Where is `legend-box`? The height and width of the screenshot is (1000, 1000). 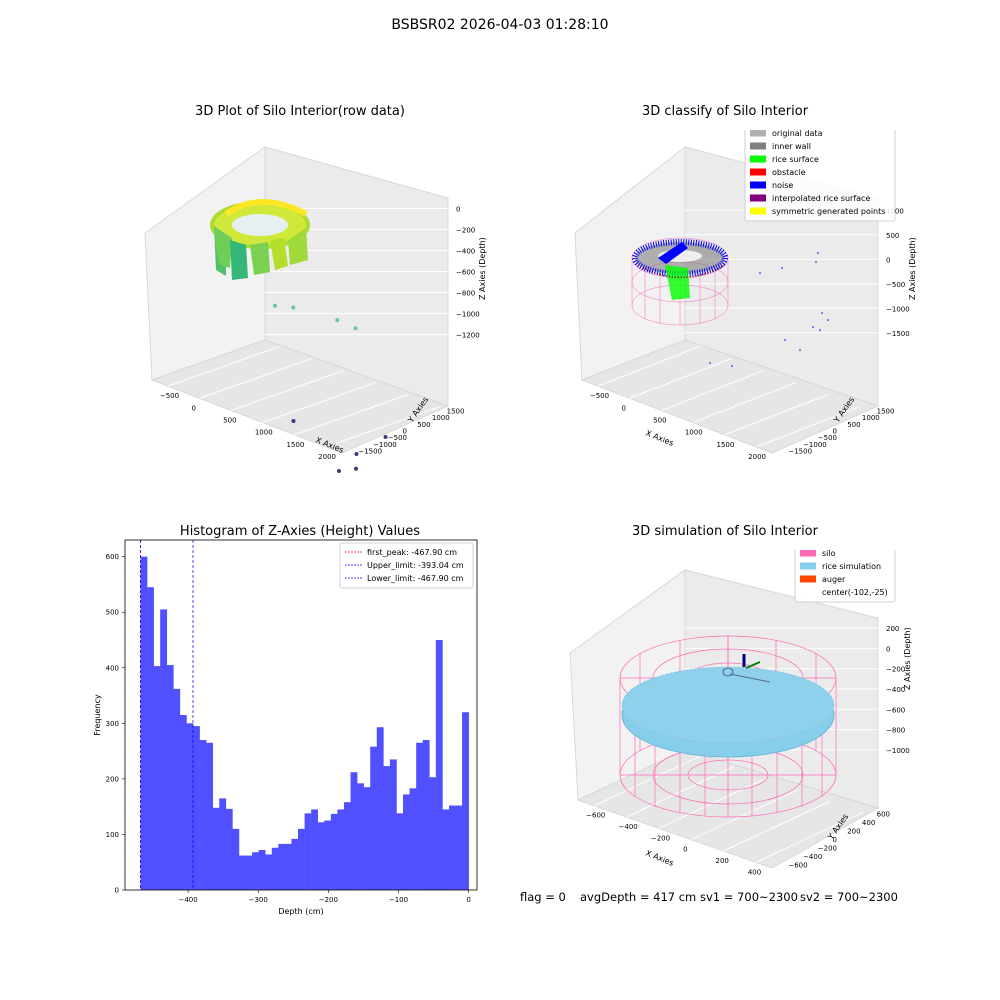
legend-box is located at coordinates (820, 176).